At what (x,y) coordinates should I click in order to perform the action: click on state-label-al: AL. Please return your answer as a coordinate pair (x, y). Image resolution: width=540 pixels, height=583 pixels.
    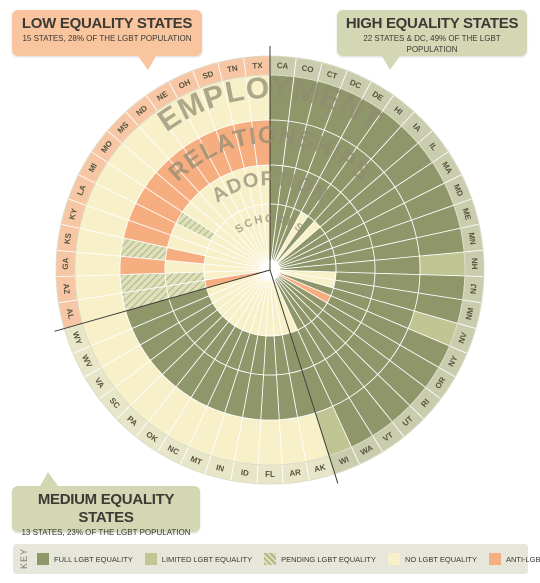
    Looking at the image, I should click on (70, 314).